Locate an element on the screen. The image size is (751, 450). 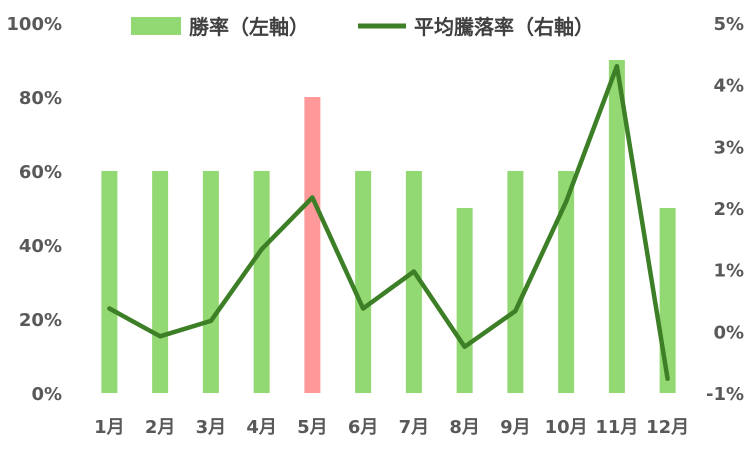
left-tick-label: 20% is located at coordinates (40, 320).